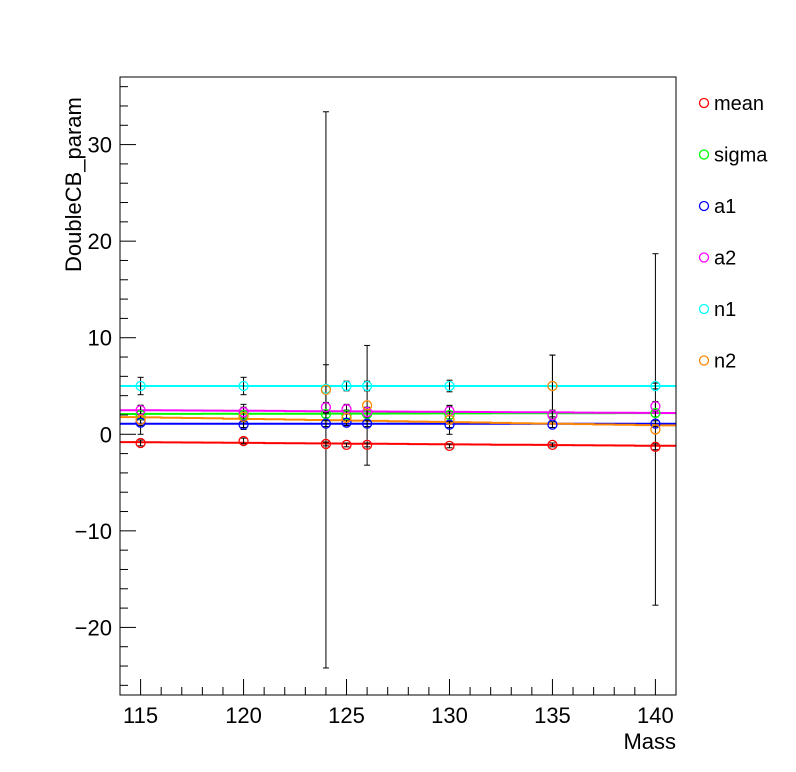  Describe the element at coordinates (725, 362) in the screenshot. I see `legend-label-n2: n2` at that location.